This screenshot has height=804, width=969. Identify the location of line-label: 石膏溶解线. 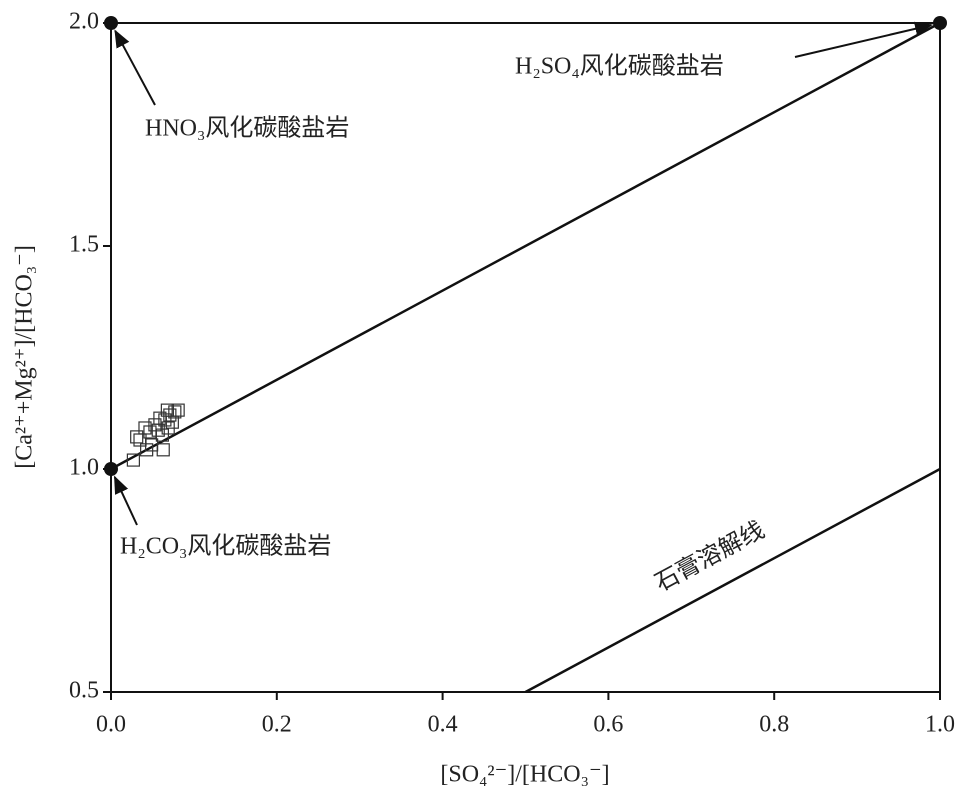
(710, 556).